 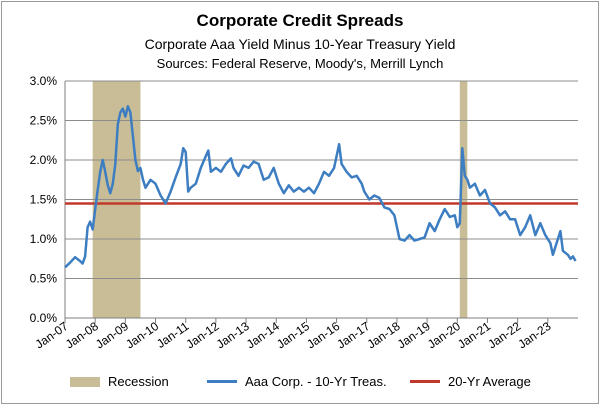 I want to click on legend-label-recession: Recession, so click(x=138, y=381).